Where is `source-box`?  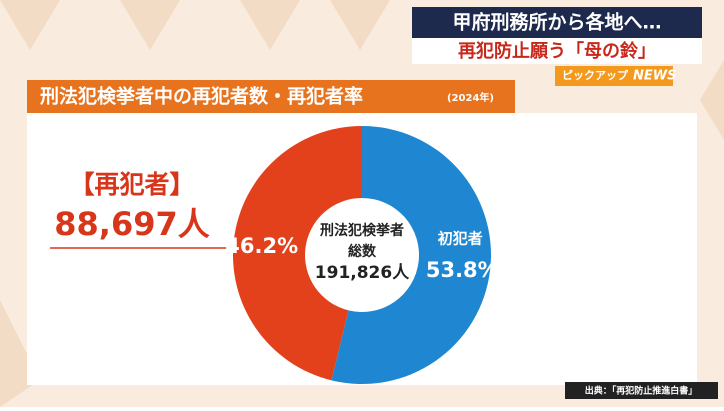 source-box is located at coordinates (641, 390).